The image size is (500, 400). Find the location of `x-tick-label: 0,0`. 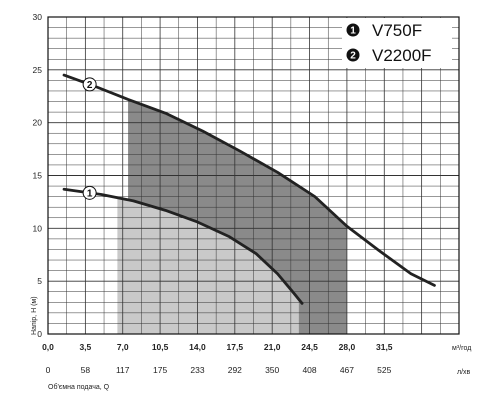

x-tick-label: 0,0 is located at coordinates (48, 347).